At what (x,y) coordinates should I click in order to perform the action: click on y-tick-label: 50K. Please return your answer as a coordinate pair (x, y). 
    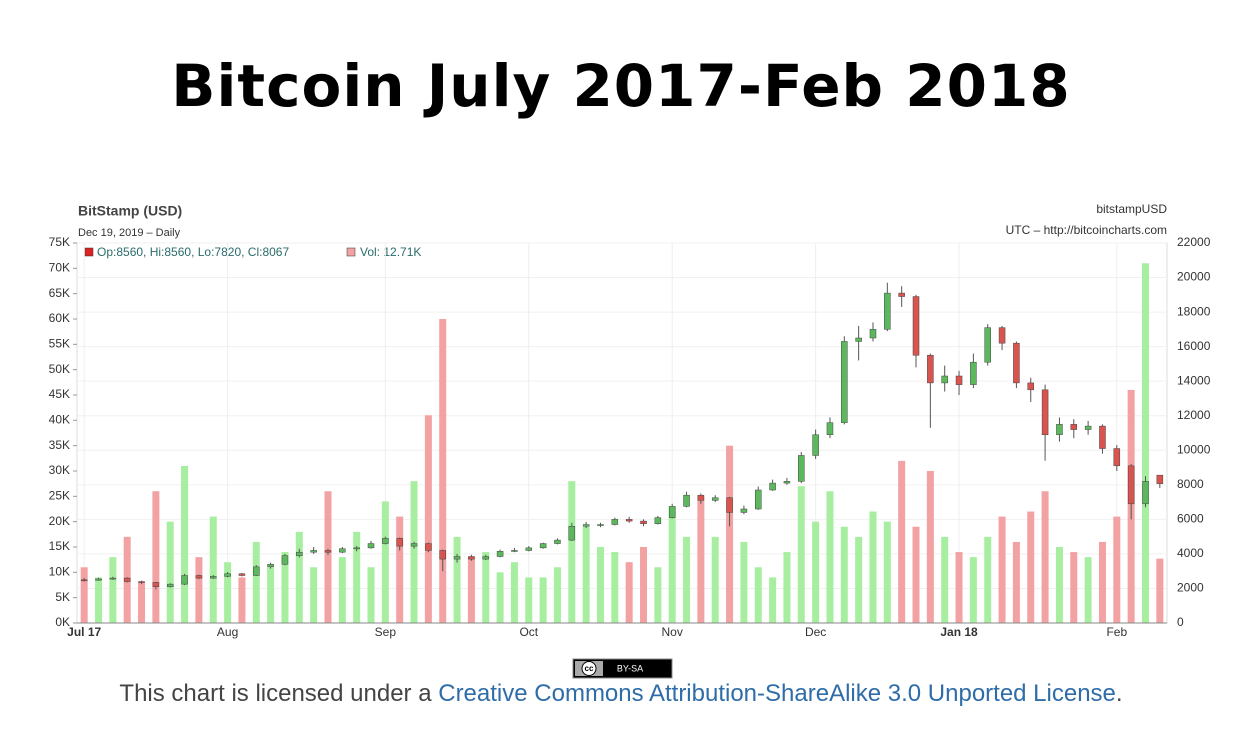
    Looking at the image, I should click on (59, 369).